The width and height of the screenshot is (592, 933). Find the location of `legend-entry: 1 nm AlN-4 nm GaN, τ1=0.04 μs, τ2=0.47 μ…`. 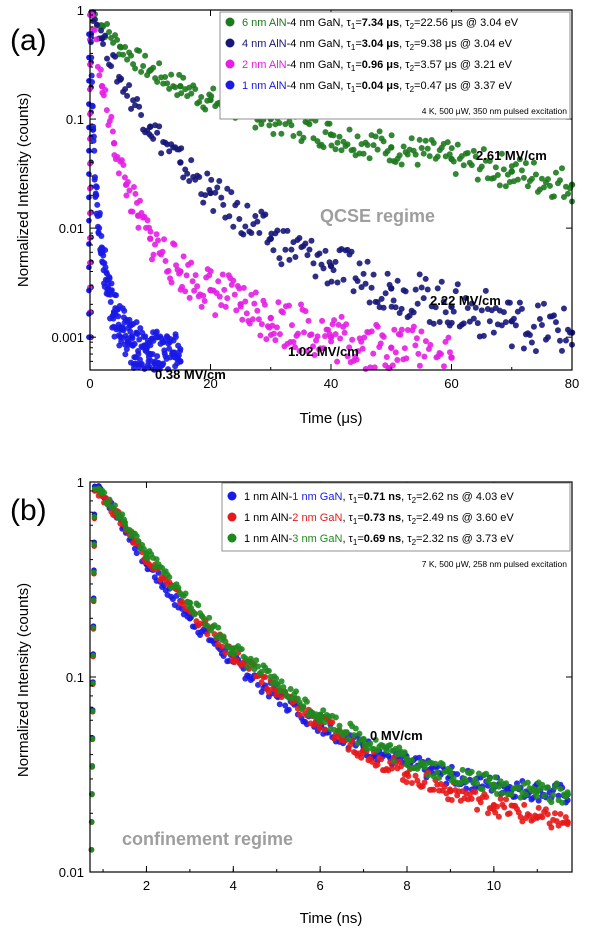

legend-entry: 1 nm AlN-4 nm GaN, τ1=0.04 μs, τ2=0.47 μ… is located at coordinates (369, 87).